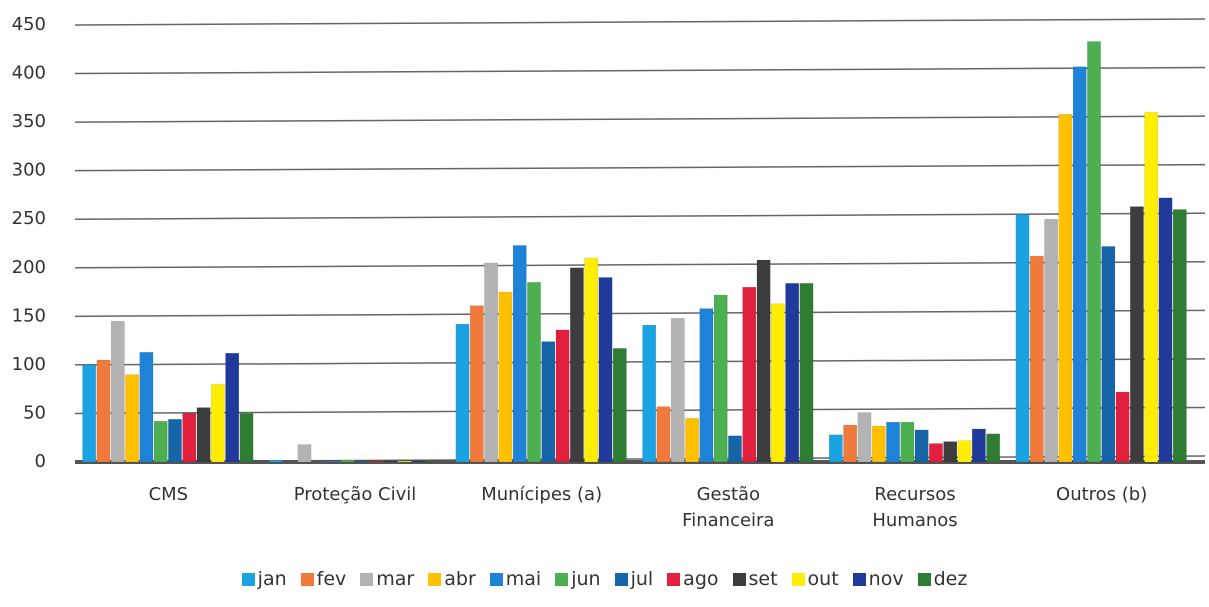 The width and height of the screenshot is (1209, 607). Describe the element at coordinates (34, 412) in the screenshot. I see `y-tick-label: 50` at that location.